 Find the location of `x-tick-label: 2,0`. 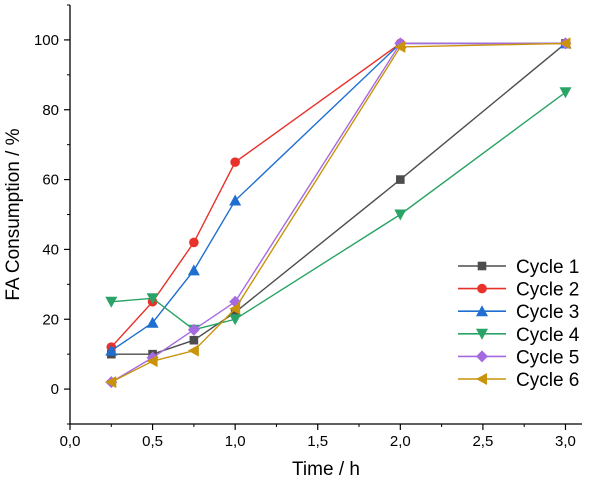

x-tick-label: 2,0 is located at coordinates (400, 441).